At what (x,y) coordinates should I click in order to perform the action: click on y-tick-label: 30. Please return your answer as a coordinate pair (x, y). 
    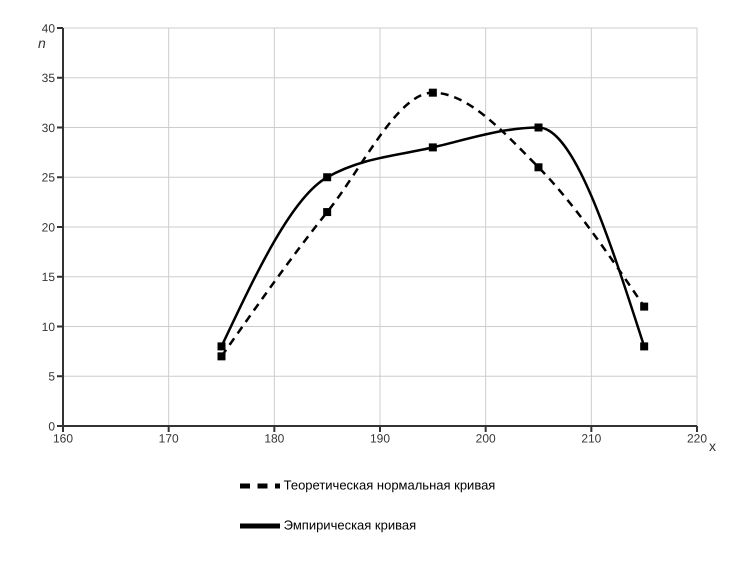
    Looking at the image, I should click on (49, 127).